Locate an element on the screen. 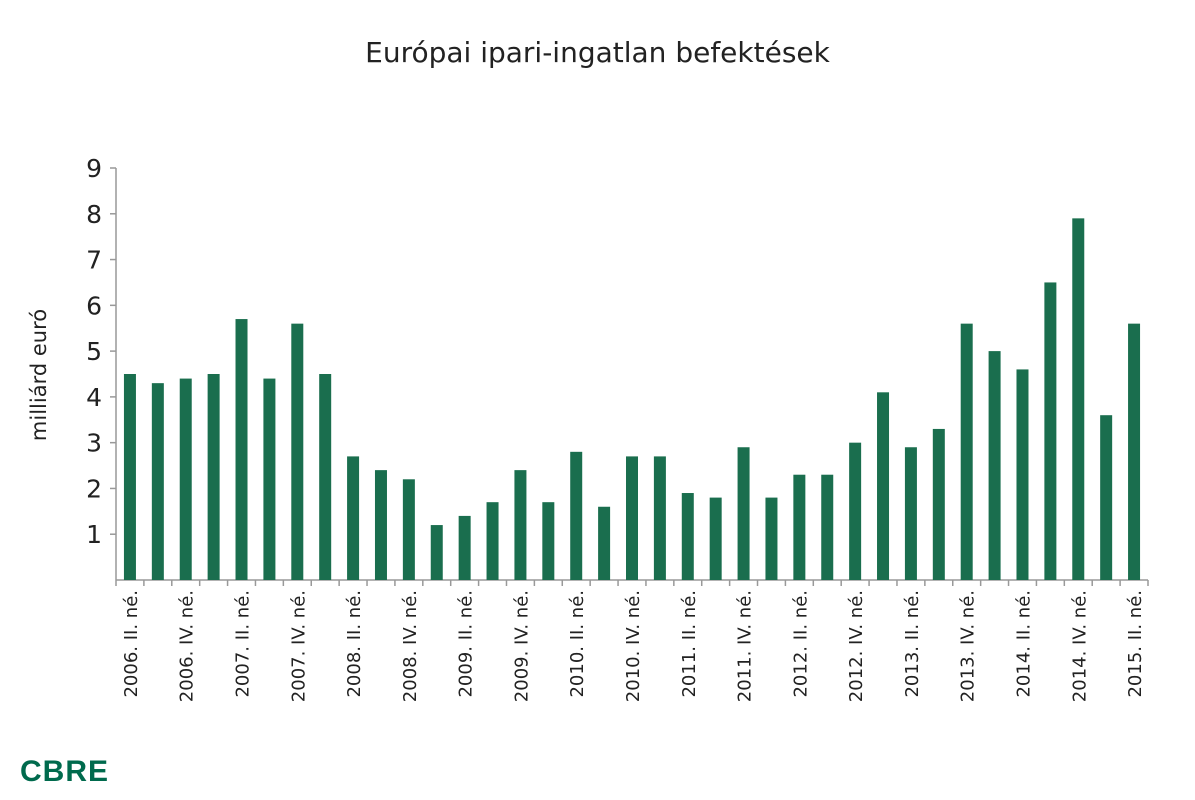 This screenshot has height=800, width=1195. x-tick-label: 2007. II. né. is located at coordinates (243, 644).